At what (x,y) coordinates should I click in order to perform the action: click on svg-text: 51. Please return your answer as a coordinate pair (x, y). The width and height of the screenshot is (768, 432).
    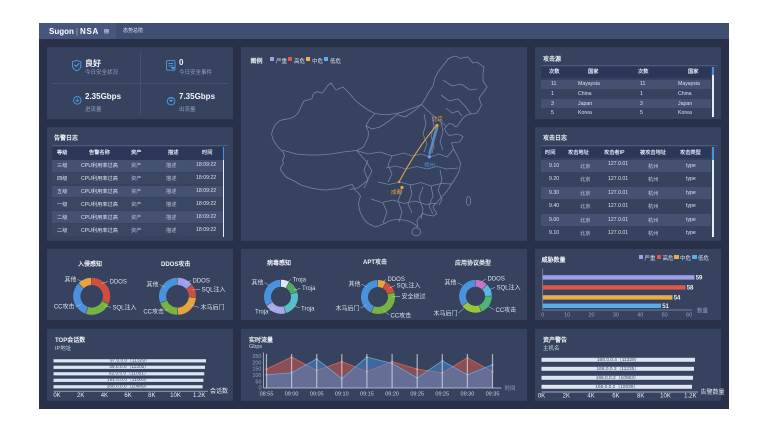
    Looking at the image, I should click on (665, 307).